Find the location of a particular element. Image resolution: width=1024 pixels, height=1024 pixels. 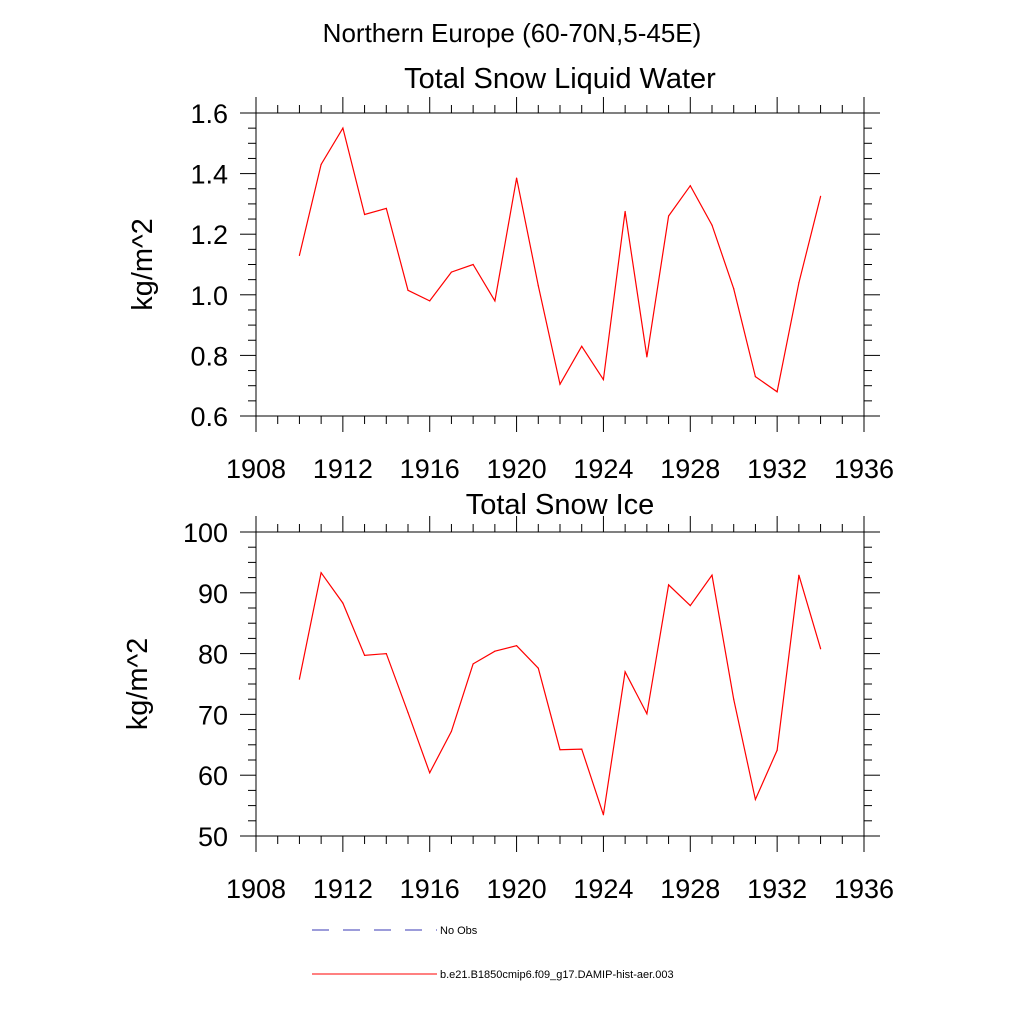

y-tick-label: 60 is located at coordinates (213, 776).